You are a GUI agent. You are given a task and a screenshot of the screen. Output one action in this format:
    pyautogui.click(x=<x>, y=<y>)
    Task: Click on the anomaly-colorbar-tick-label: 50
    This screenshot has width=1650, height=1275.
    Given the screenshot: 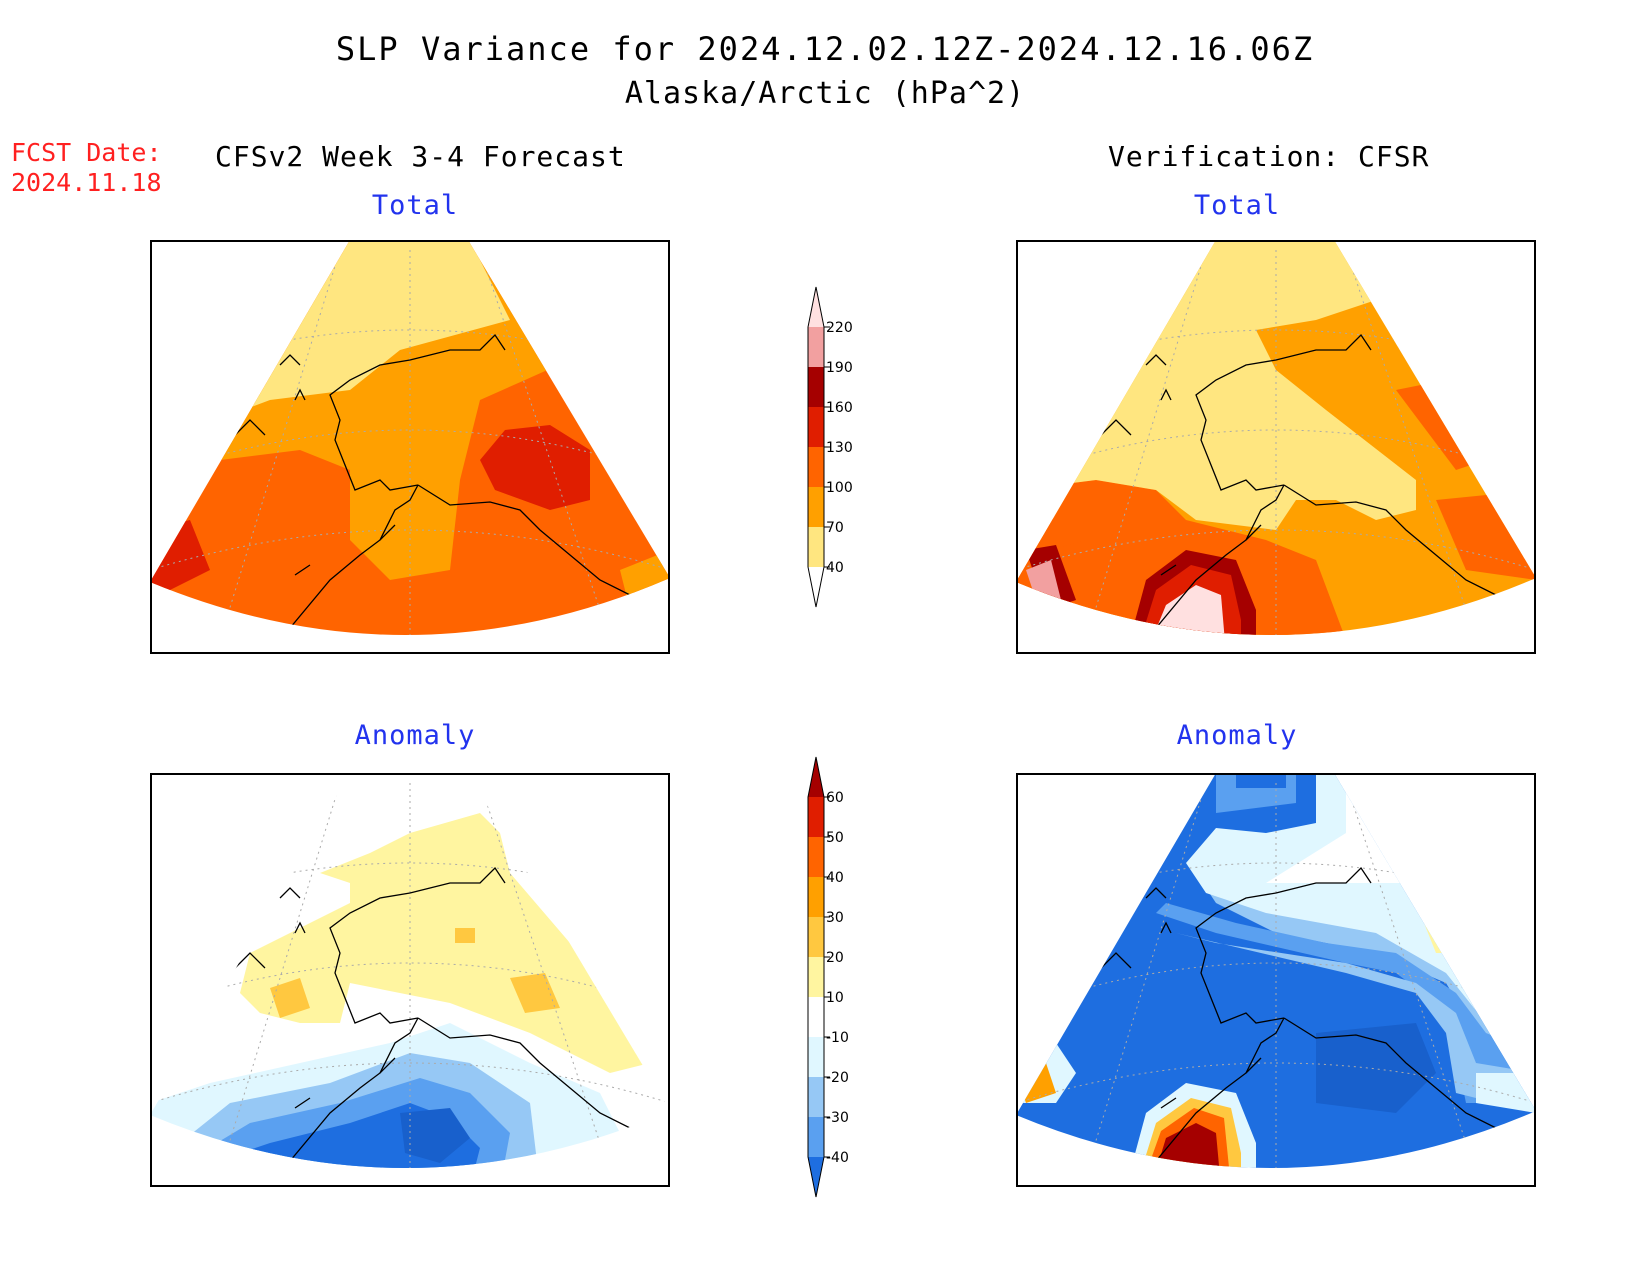 What is the action you would take?
    pyautogui.click(x=835, y=838)
    